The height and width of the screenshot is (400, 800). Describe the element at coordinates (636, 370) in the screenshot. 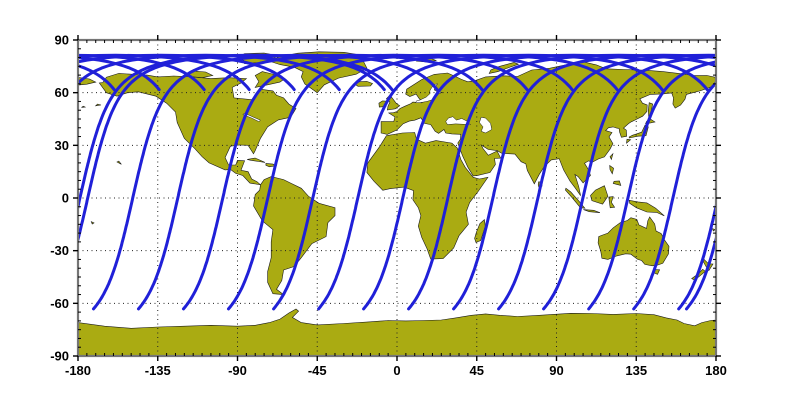

I see `x-axis-label: 135` at that location.